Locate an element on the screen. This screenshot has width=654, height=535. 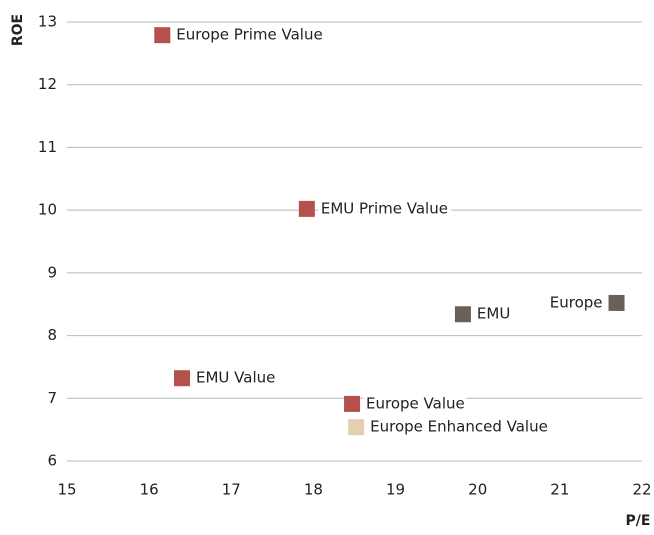
point-label: Europe Enhanced Value is located at coordinates (459, 427).